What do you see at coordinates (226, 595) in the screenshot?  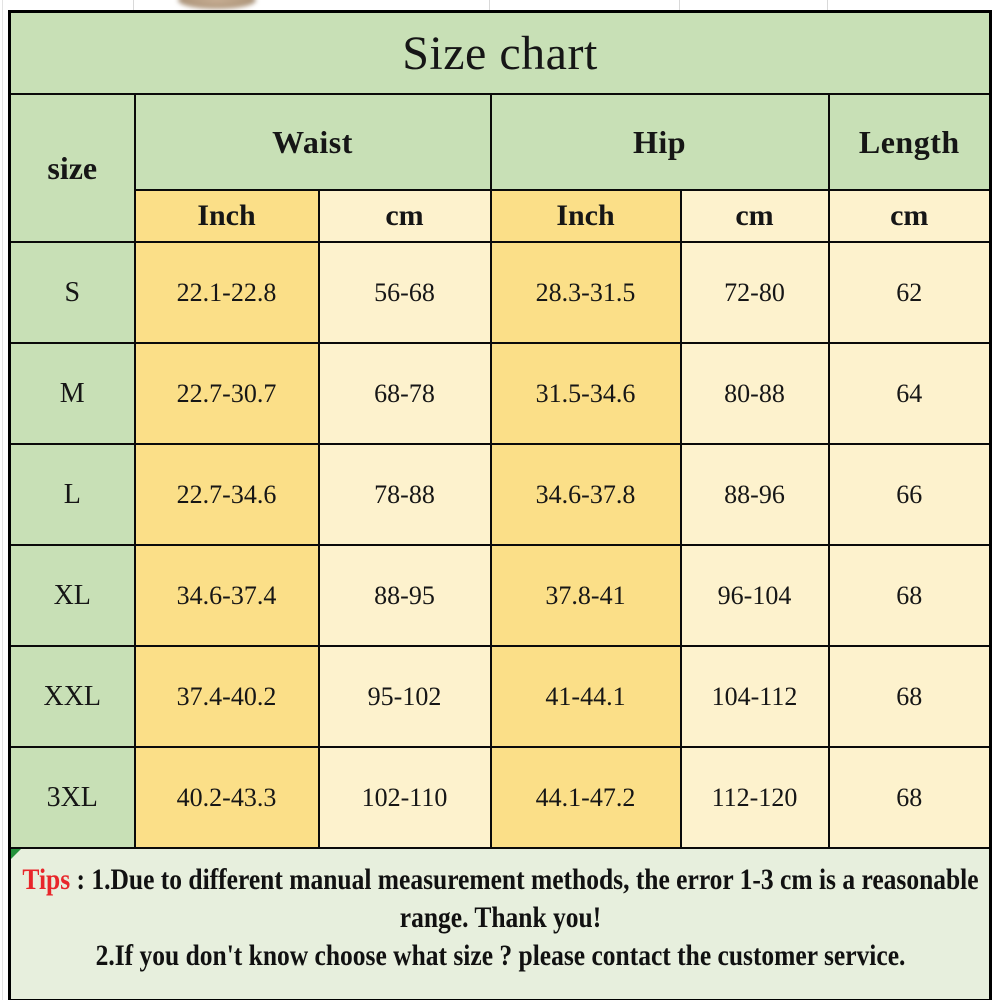 I see `waist-inch-value: 34.6-37.4` at bounding box center [226, 595].